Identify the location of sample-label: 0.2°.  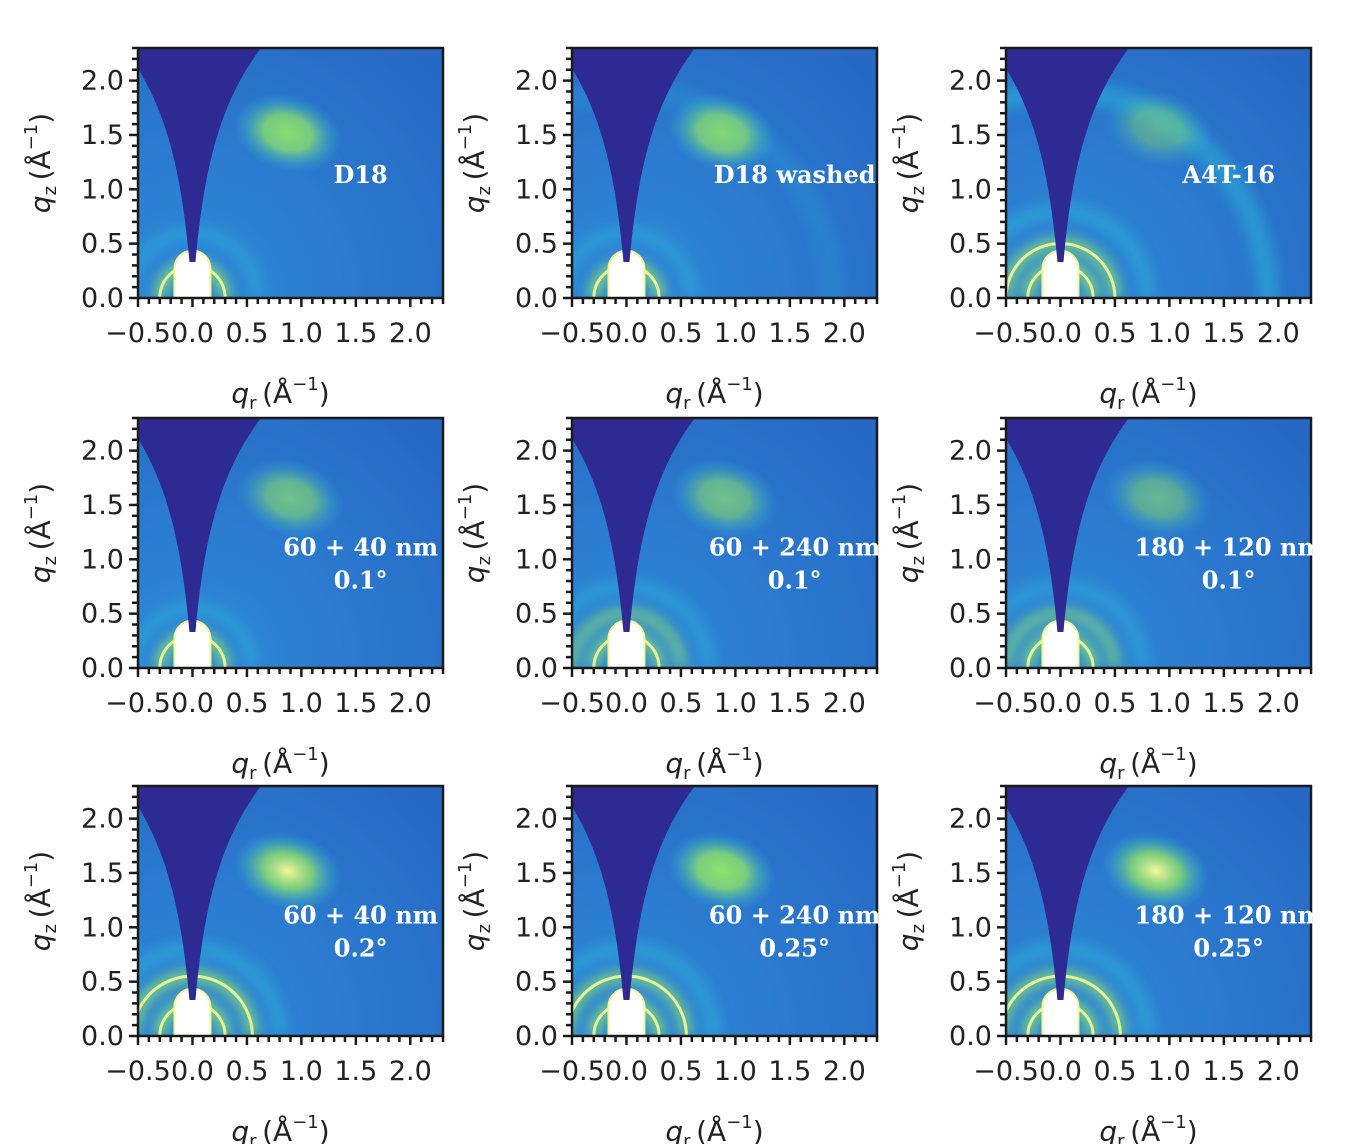
(361, 948).